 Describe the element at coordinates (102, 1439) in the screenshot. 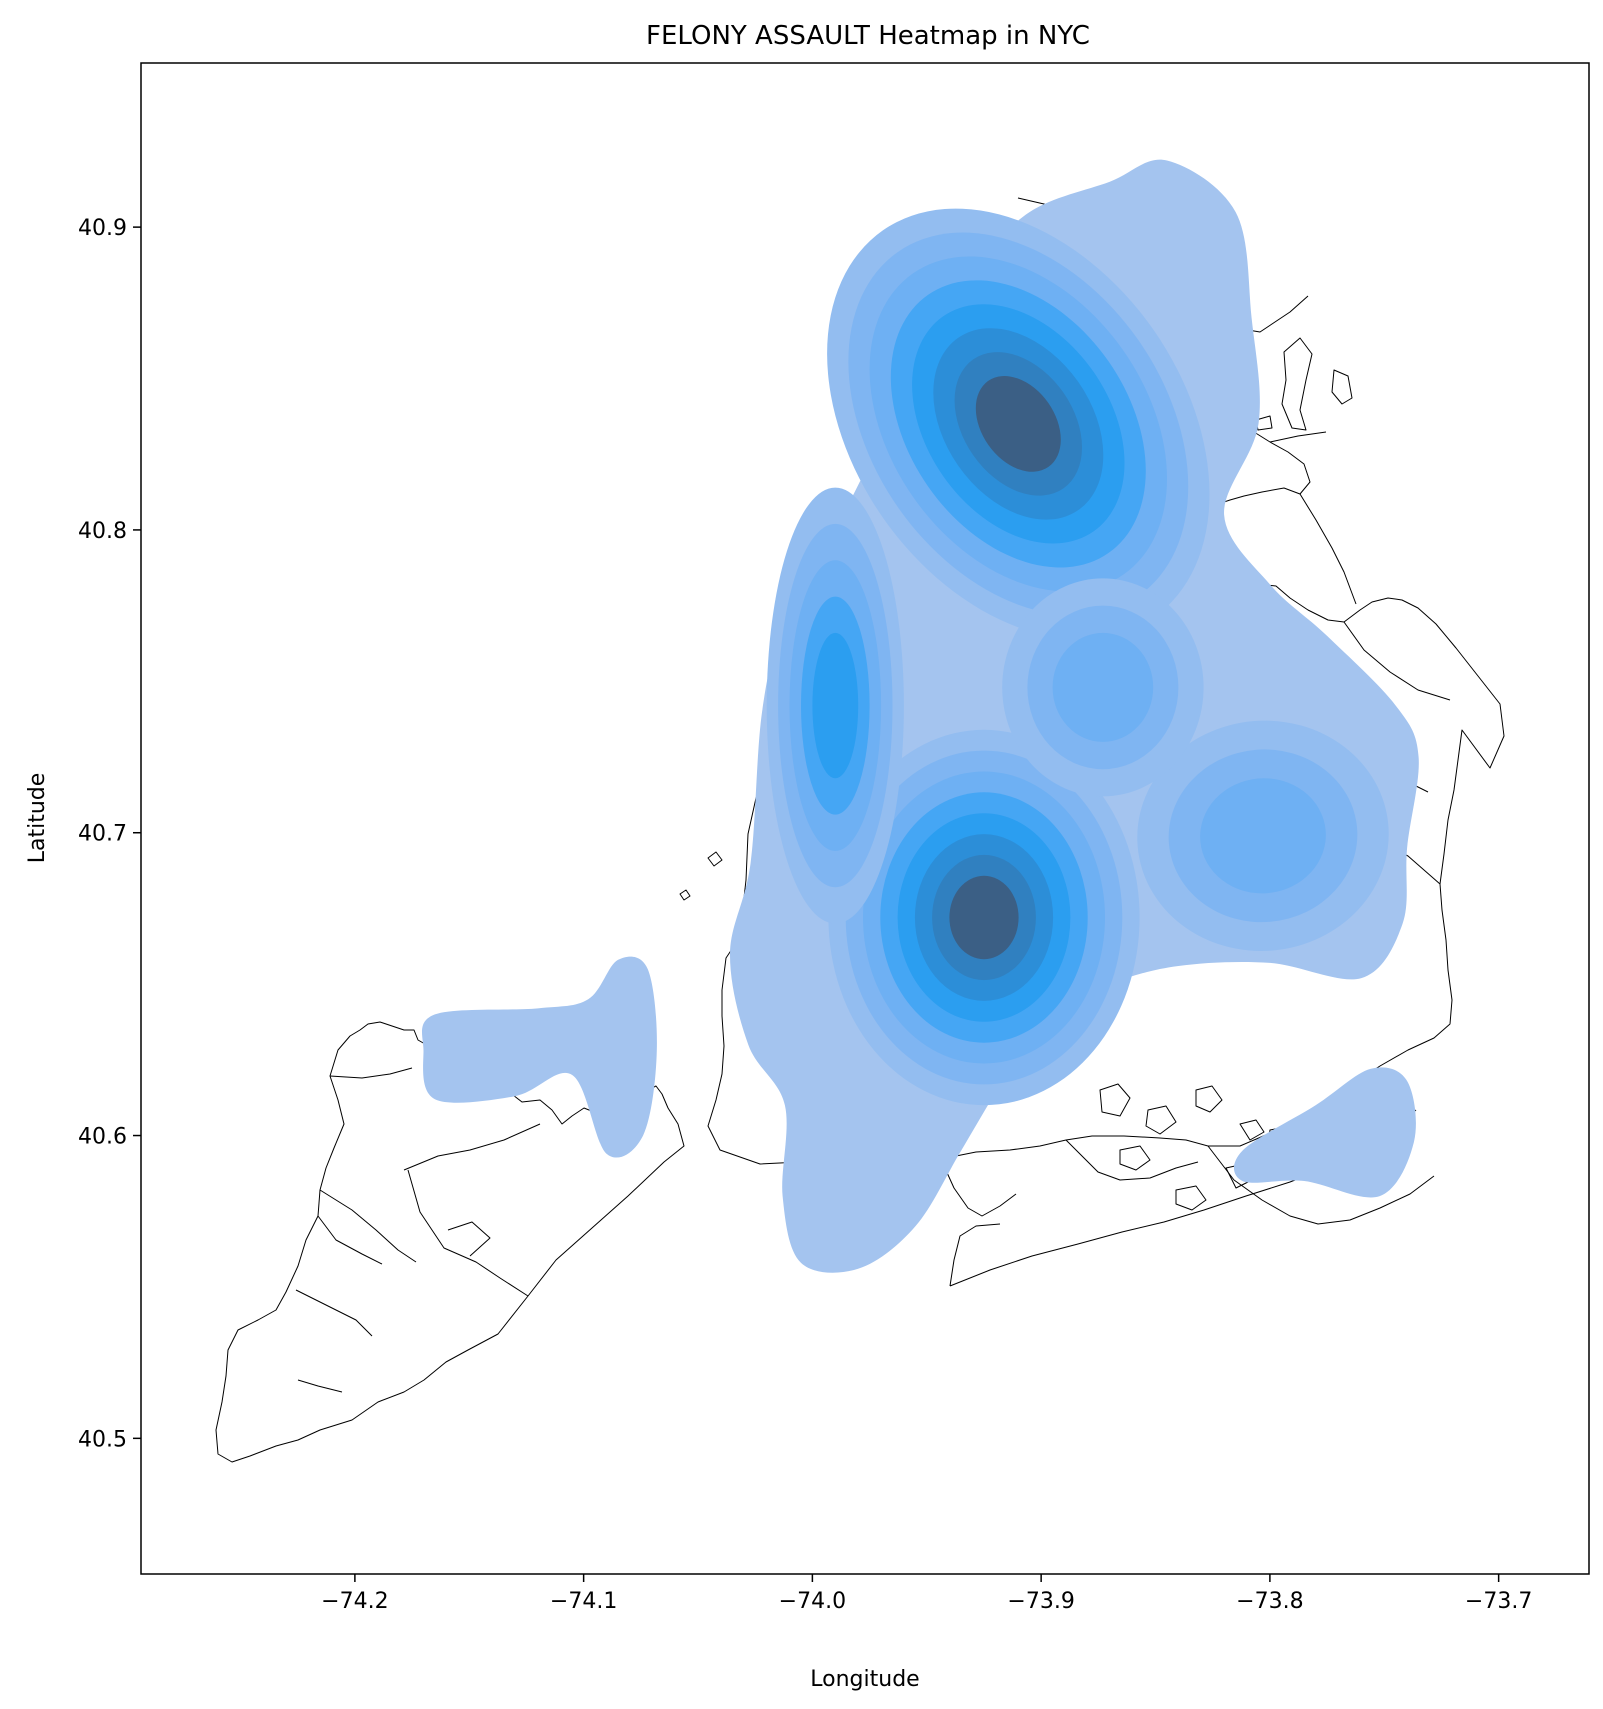

I see `y-tick-label: 40.5` at that location.